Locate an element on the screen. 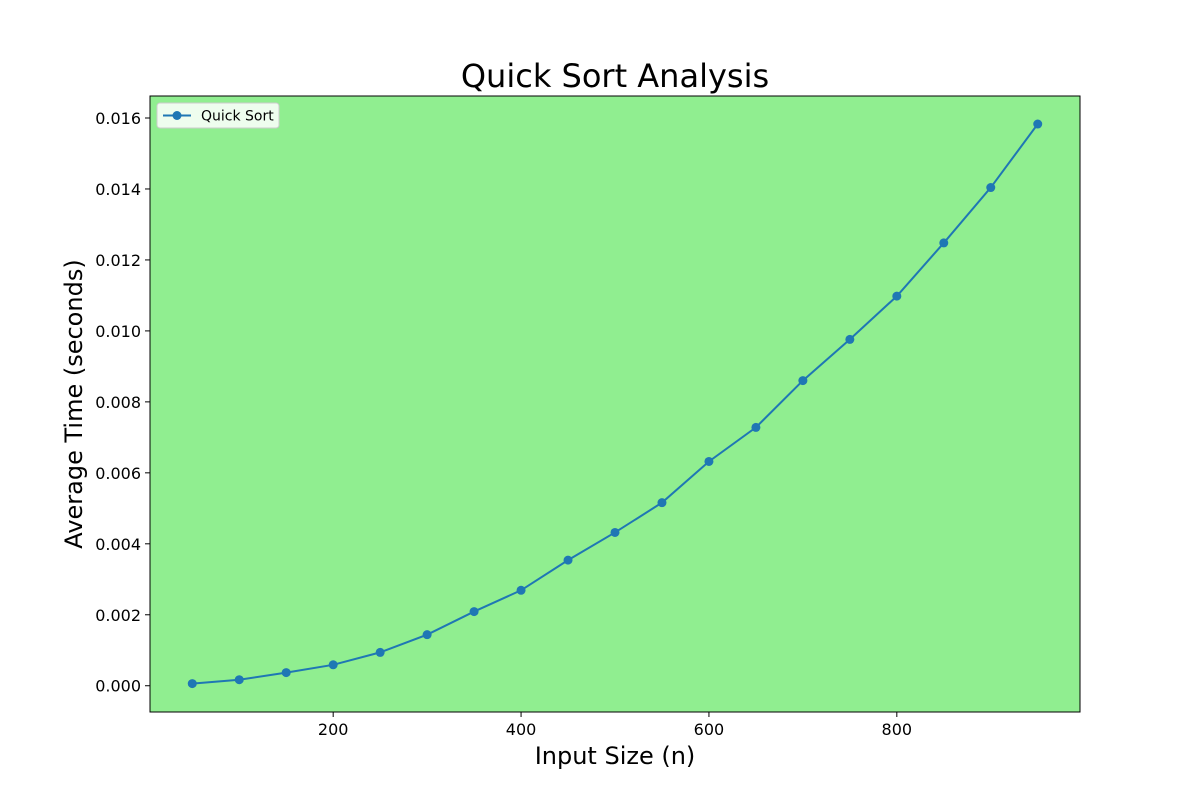  x-tick-label: 400 is located at coordinates (521, 729).